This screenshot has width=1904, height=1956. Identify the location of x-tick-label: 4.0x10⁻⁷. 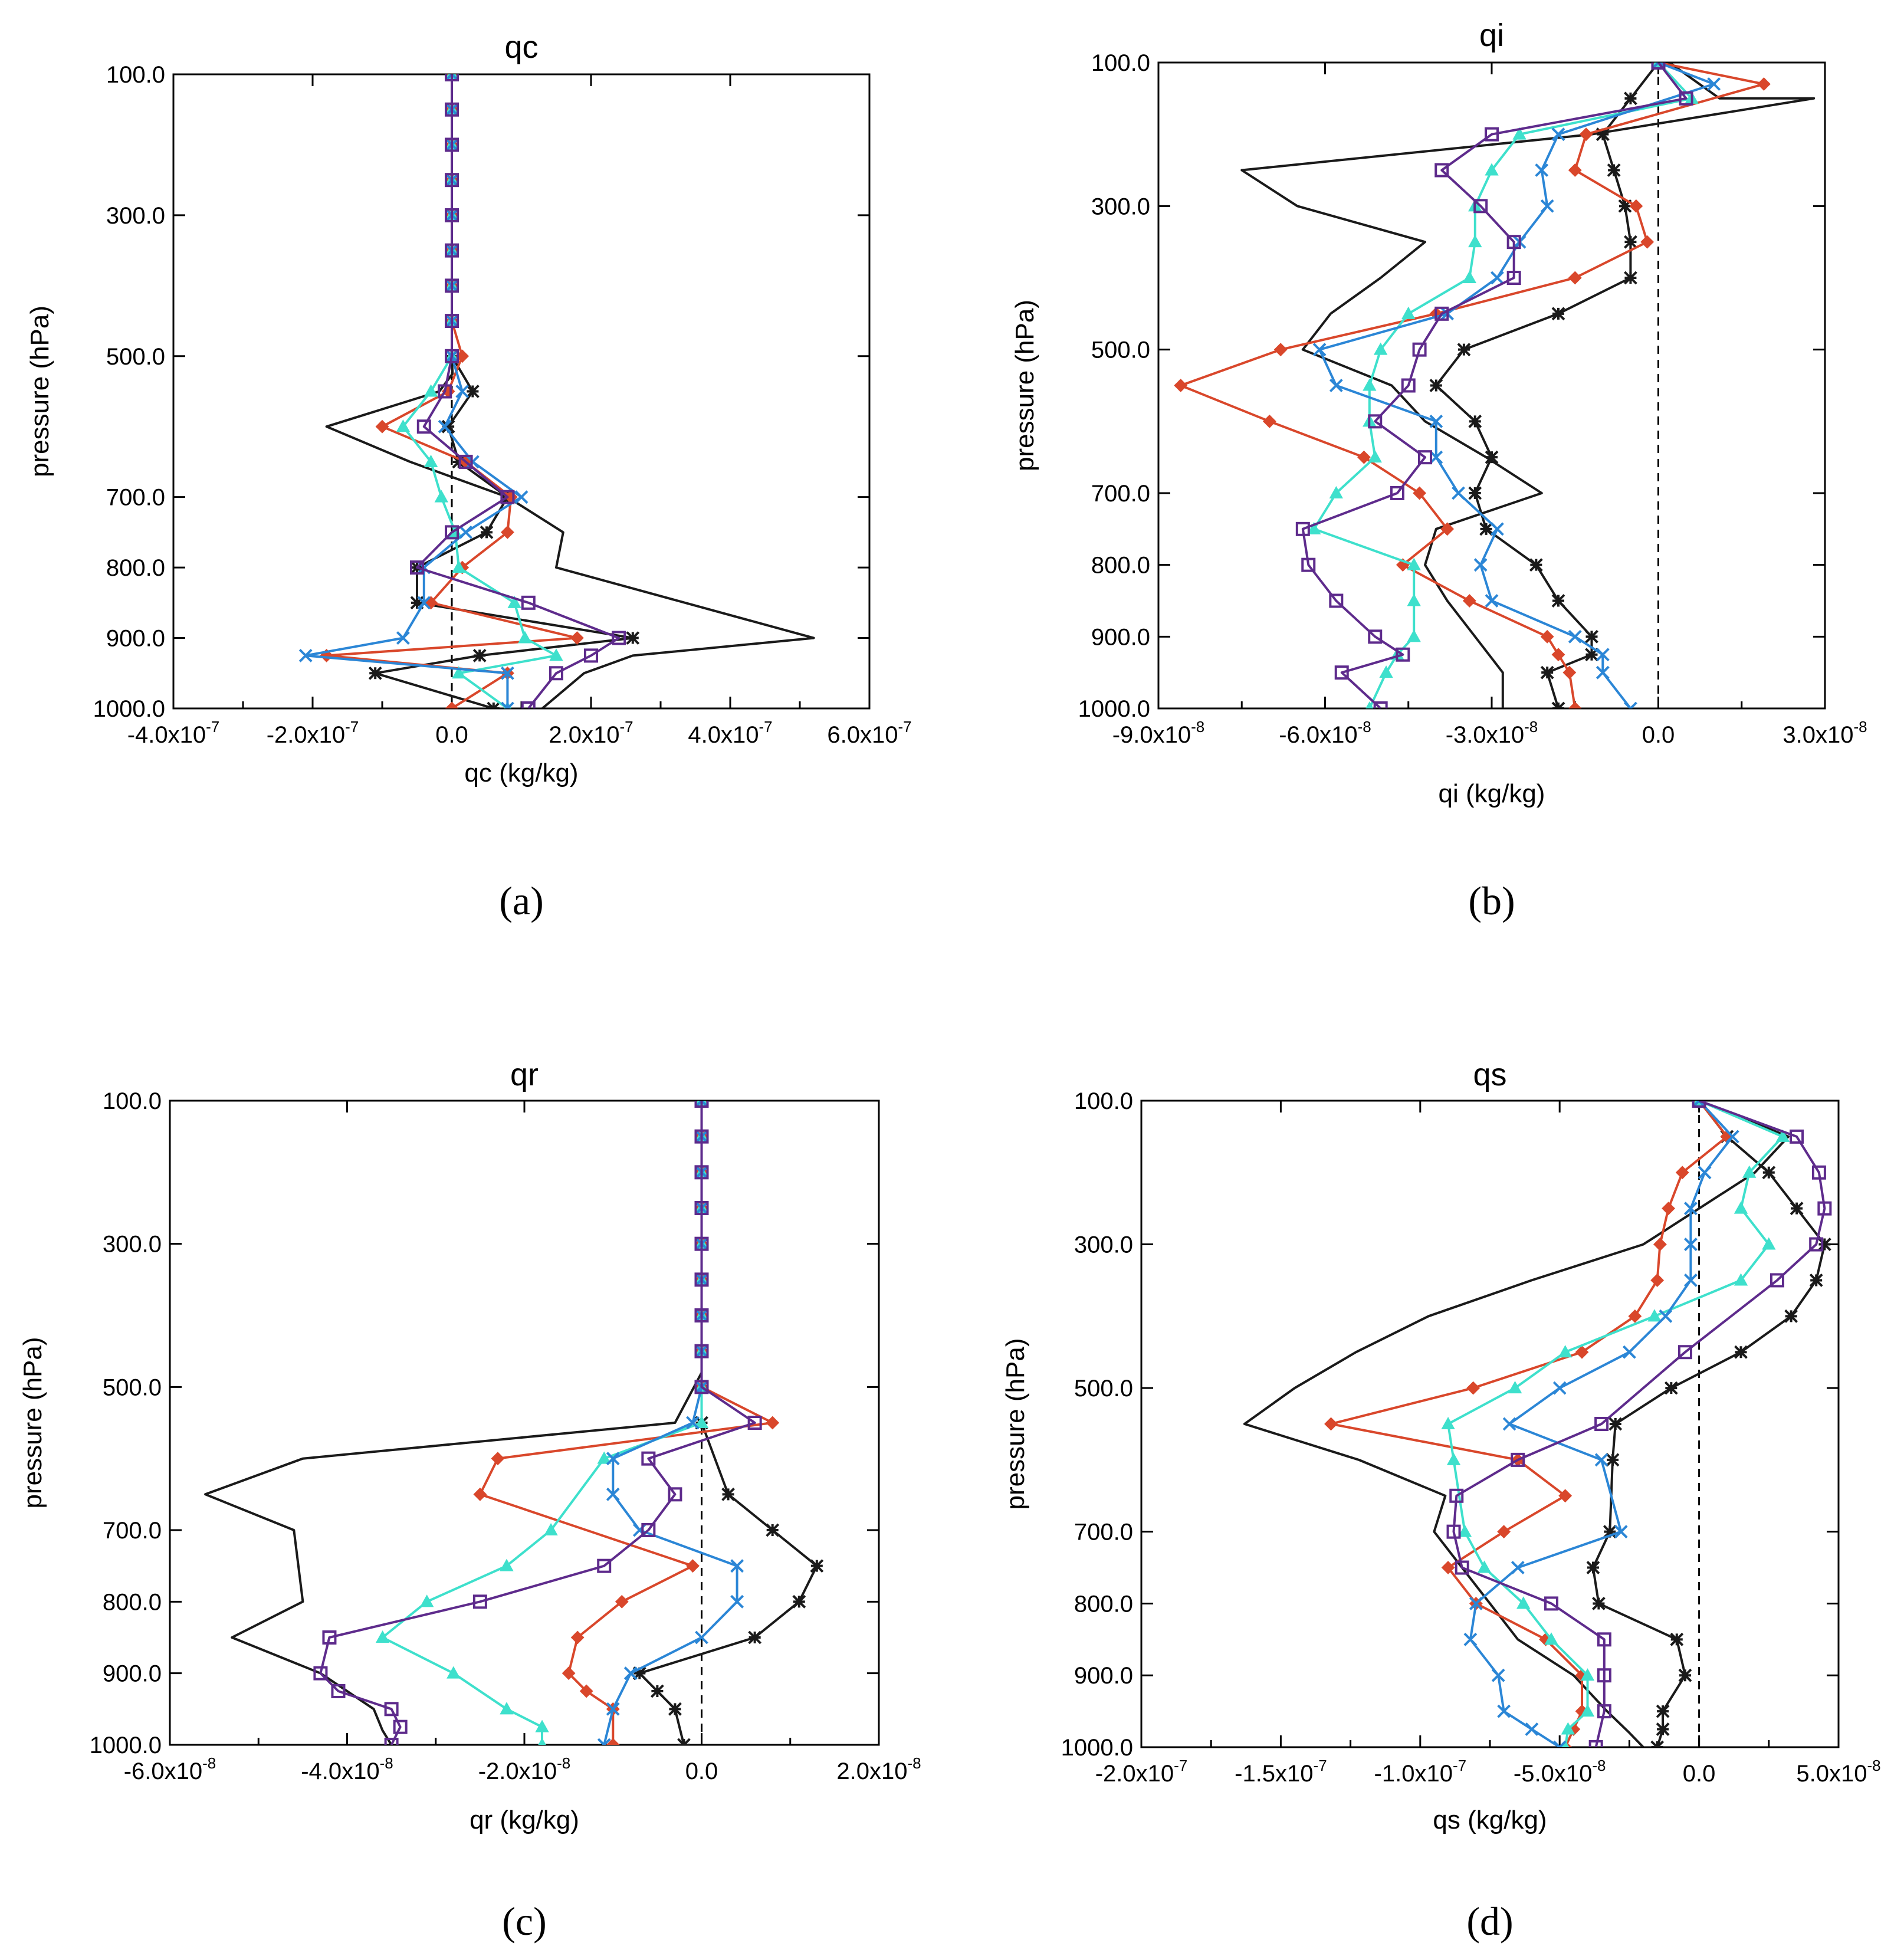
(730, 733).